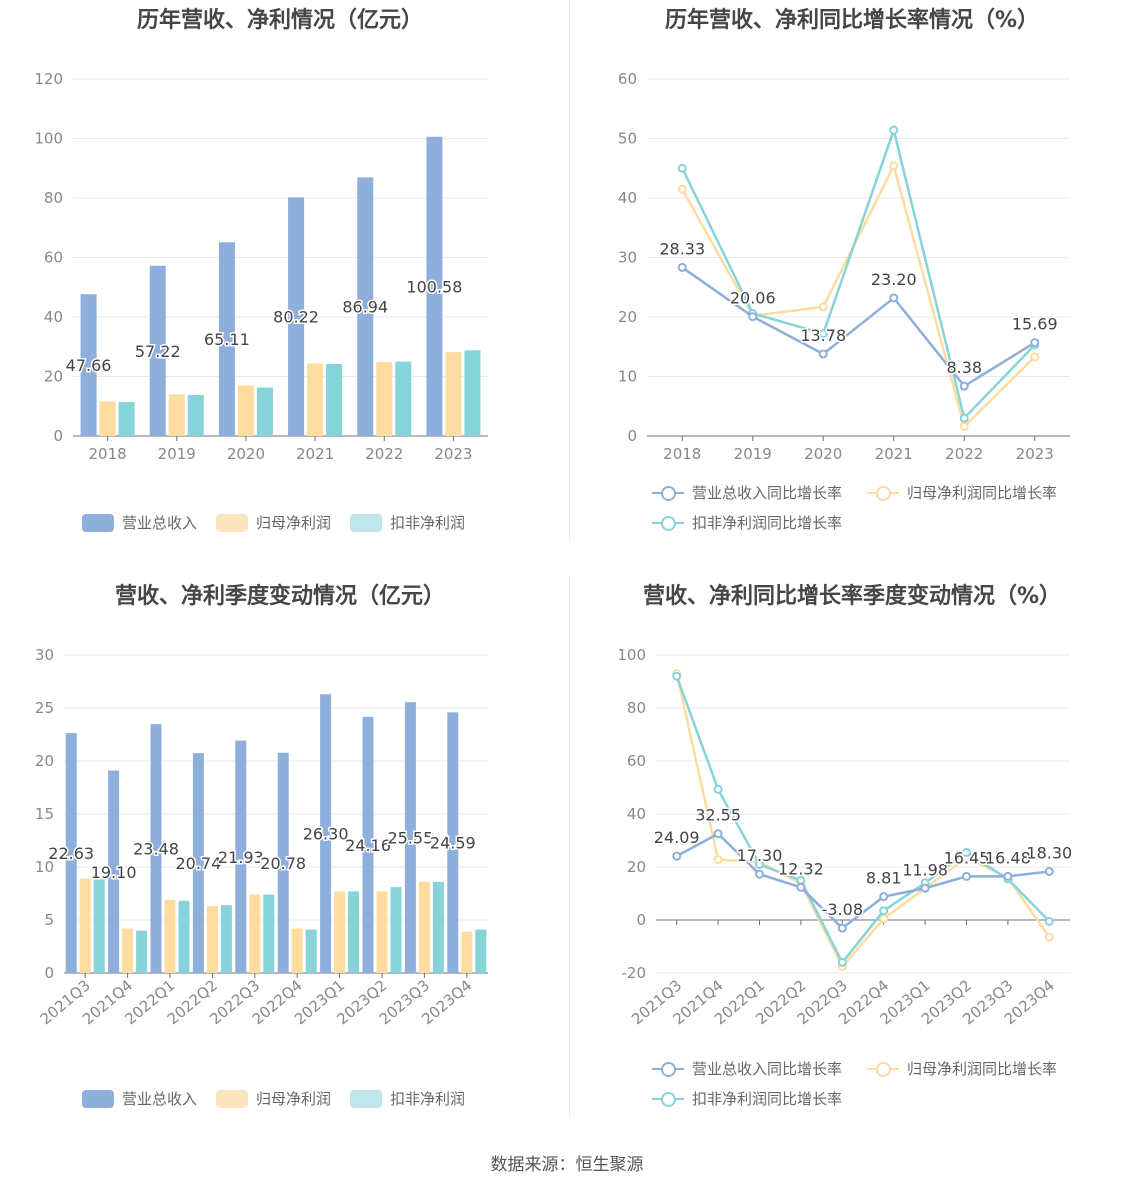  I want to click on data-label: 12.32, so click(801, 868).